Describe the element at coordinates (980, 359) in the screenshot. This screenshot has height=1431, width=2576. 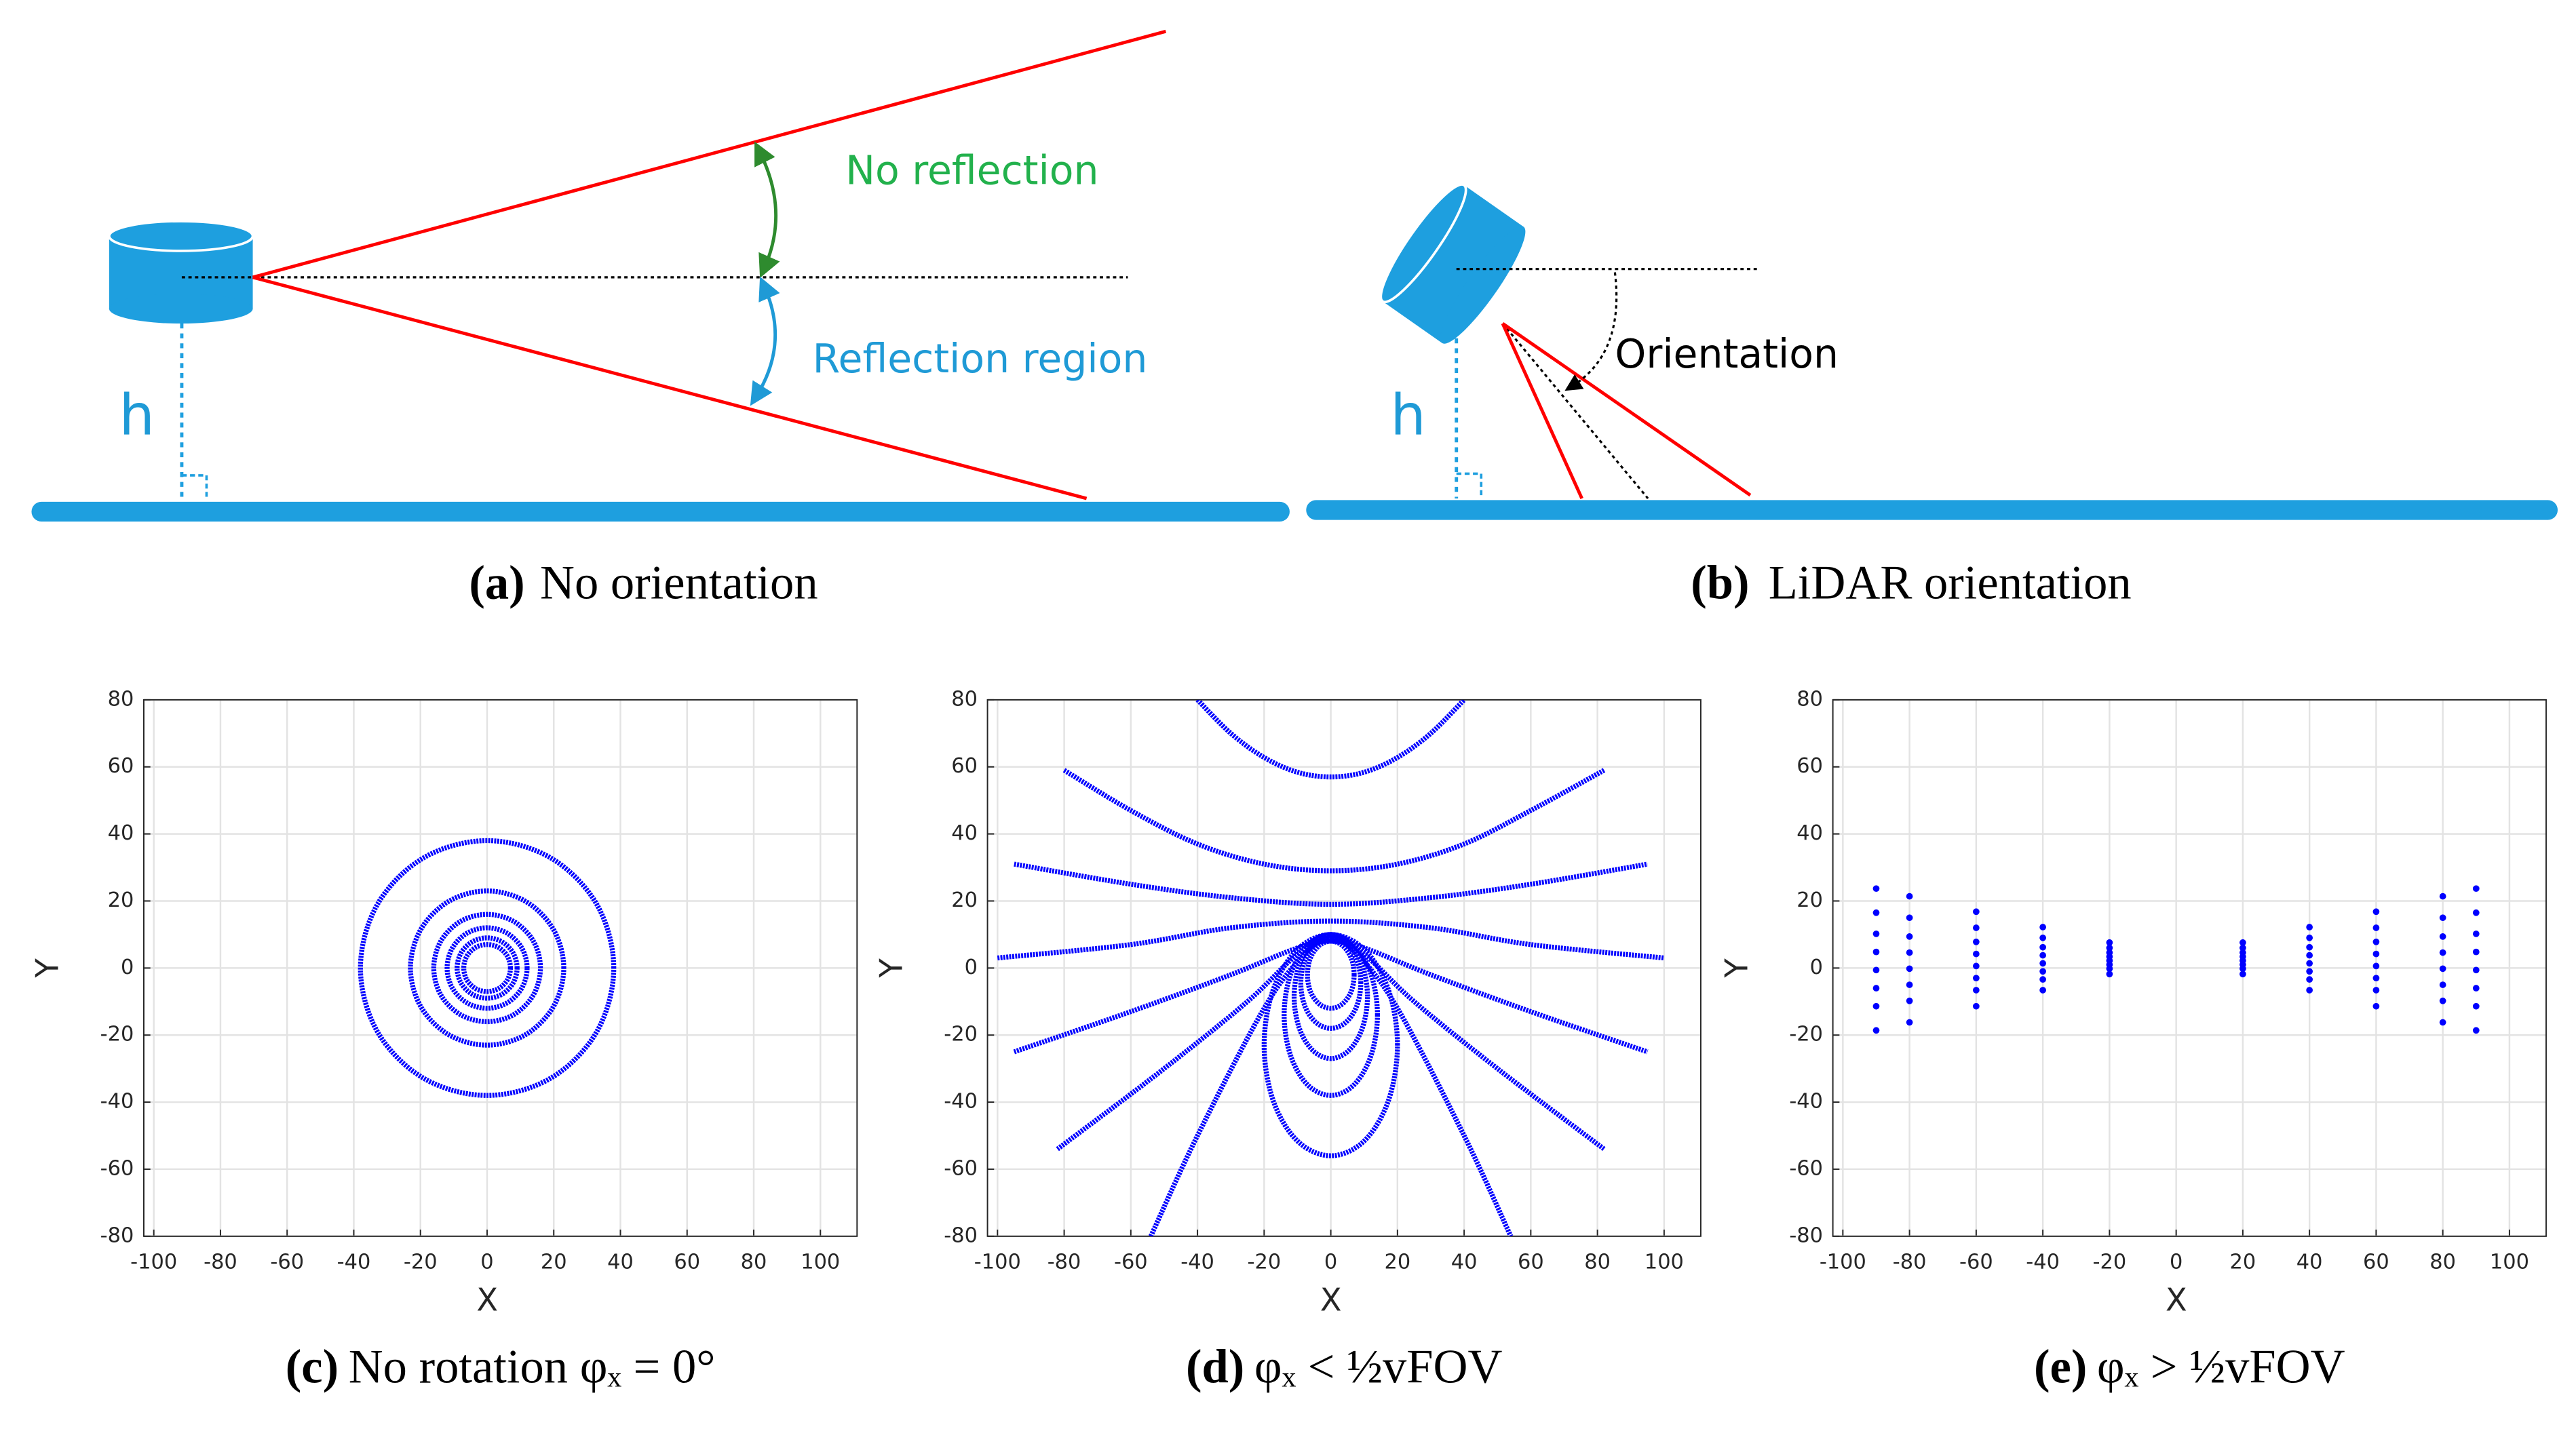
I see `label: Reflection region` at that location.